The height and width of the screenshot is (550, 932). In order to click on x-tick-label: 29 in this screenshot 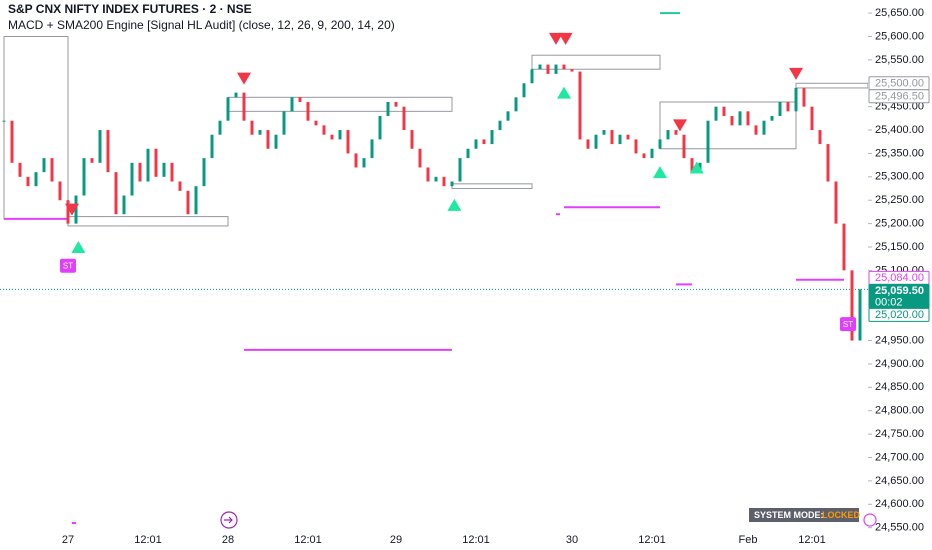, I will do `click(396, 540)`.